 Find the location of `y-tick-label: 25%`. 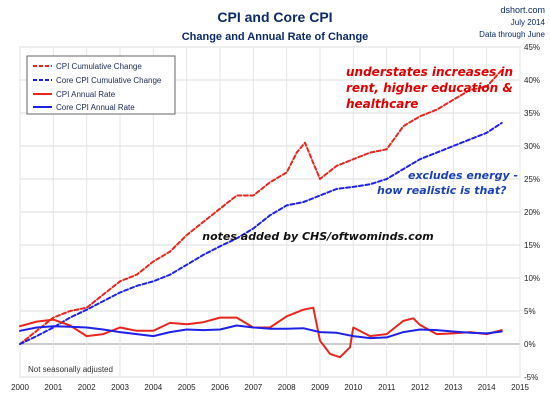

y-tick-label: 25% is located at coordinates (532, 179).